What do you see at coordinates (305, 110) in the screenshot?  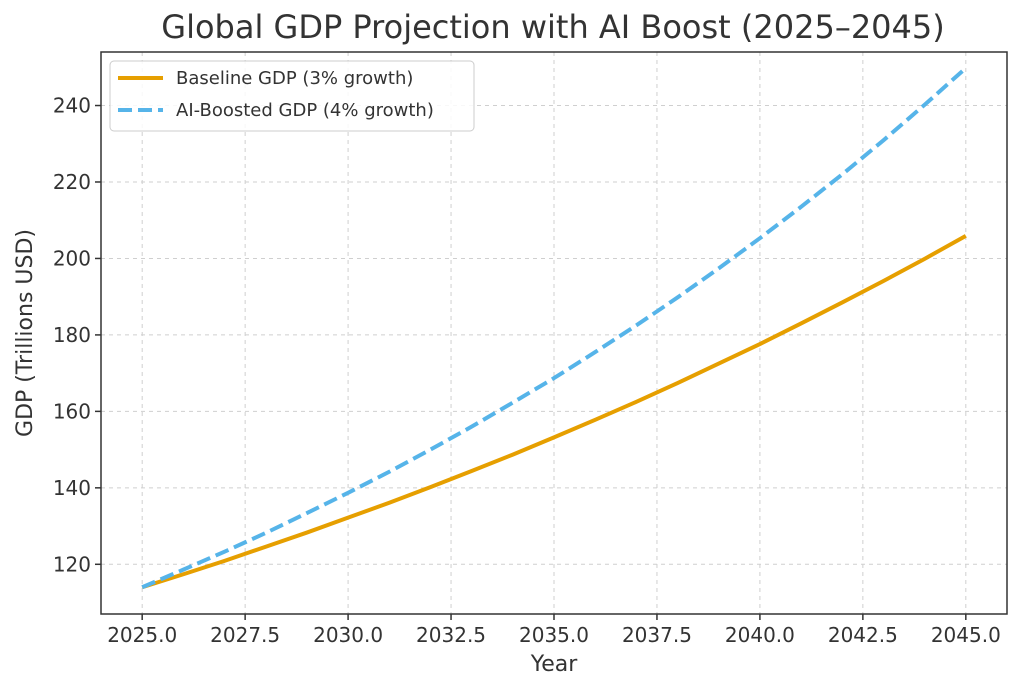 I see `legend-label: AI-Boosted GDP (4% growth)` at bounding box center [305, 110].